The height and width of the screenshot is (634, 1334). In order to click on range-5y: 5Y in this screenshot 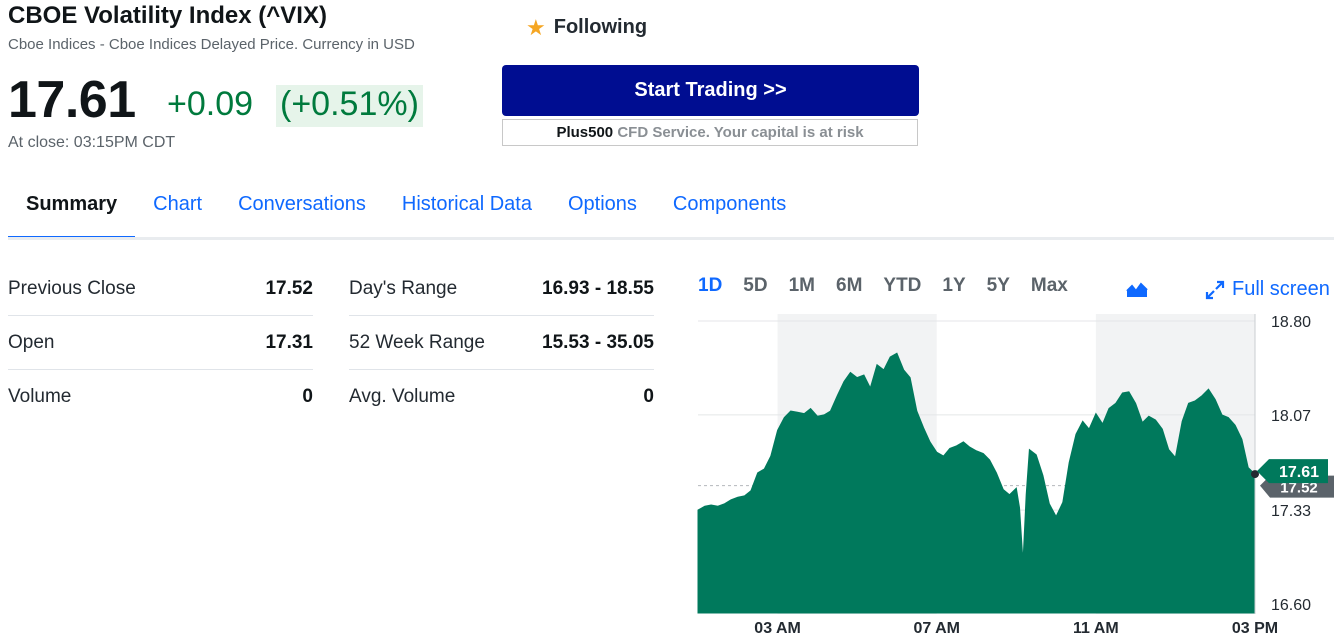, I will do `click(998, 285)`.